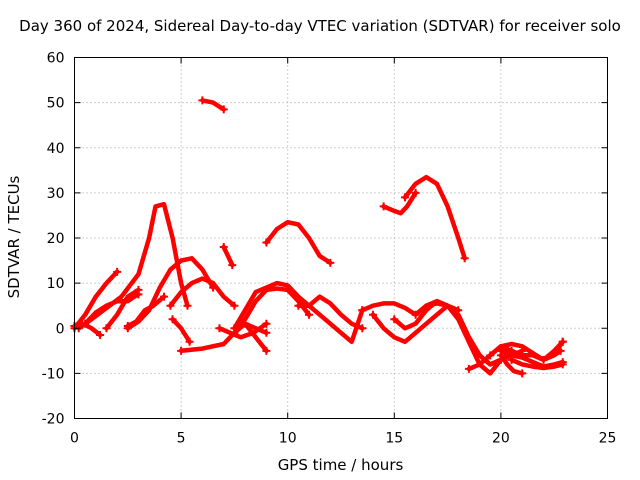 This screenshot has width=640, height=480. Describe the element at coordinates (340, 465) in the screenshot. I see `x-axis-label: GPS time / hours` at that location.